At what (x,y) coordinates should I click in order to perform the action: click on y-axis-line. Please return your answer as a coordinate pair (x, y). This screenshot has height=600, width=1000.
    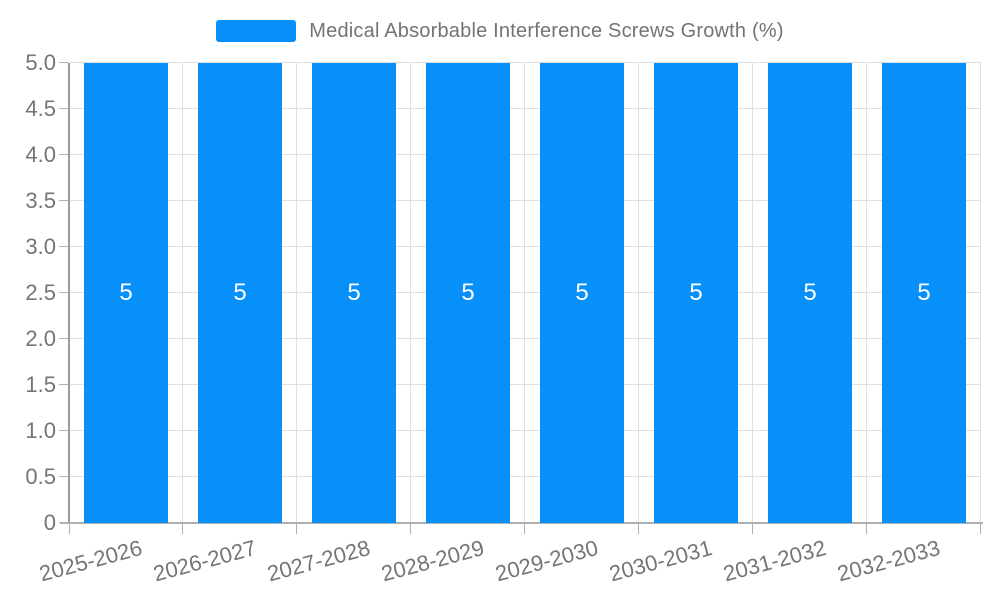
    Looking at the image, I should click on (69, 293).